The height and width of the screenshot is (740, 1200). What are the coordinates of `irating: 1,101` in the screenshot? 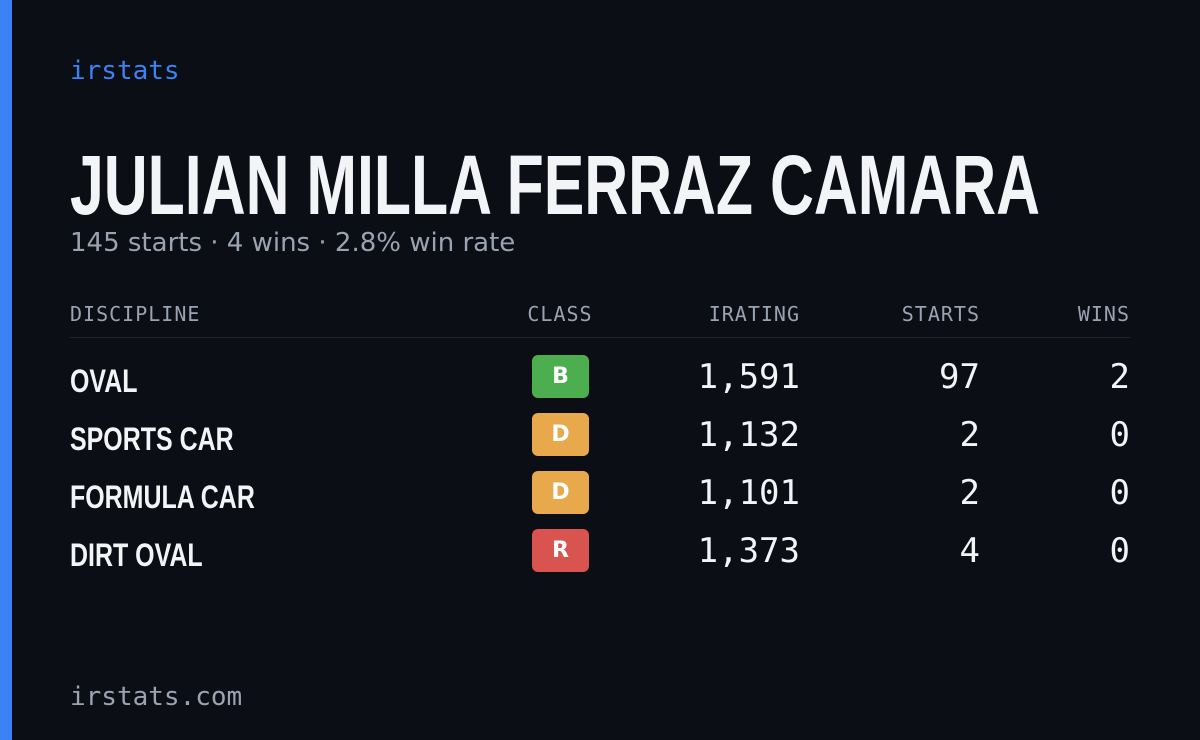 It's located at (748, 493).